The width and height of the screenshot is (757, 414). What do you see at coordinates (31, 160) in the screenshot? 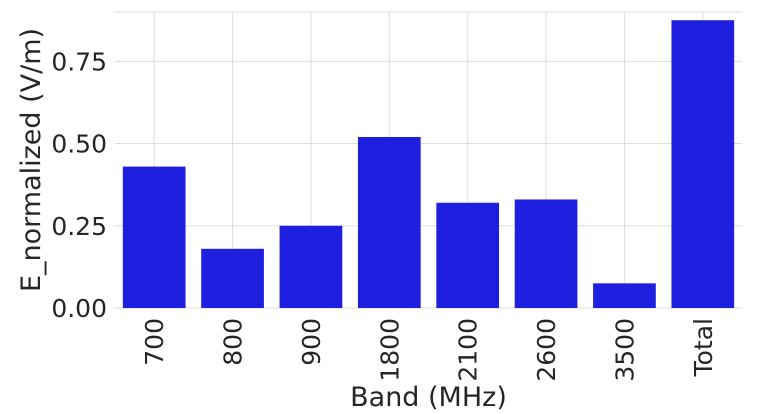
I see `y-axis-title: E_normalized (V/m)` at bounding box center [31, 160].